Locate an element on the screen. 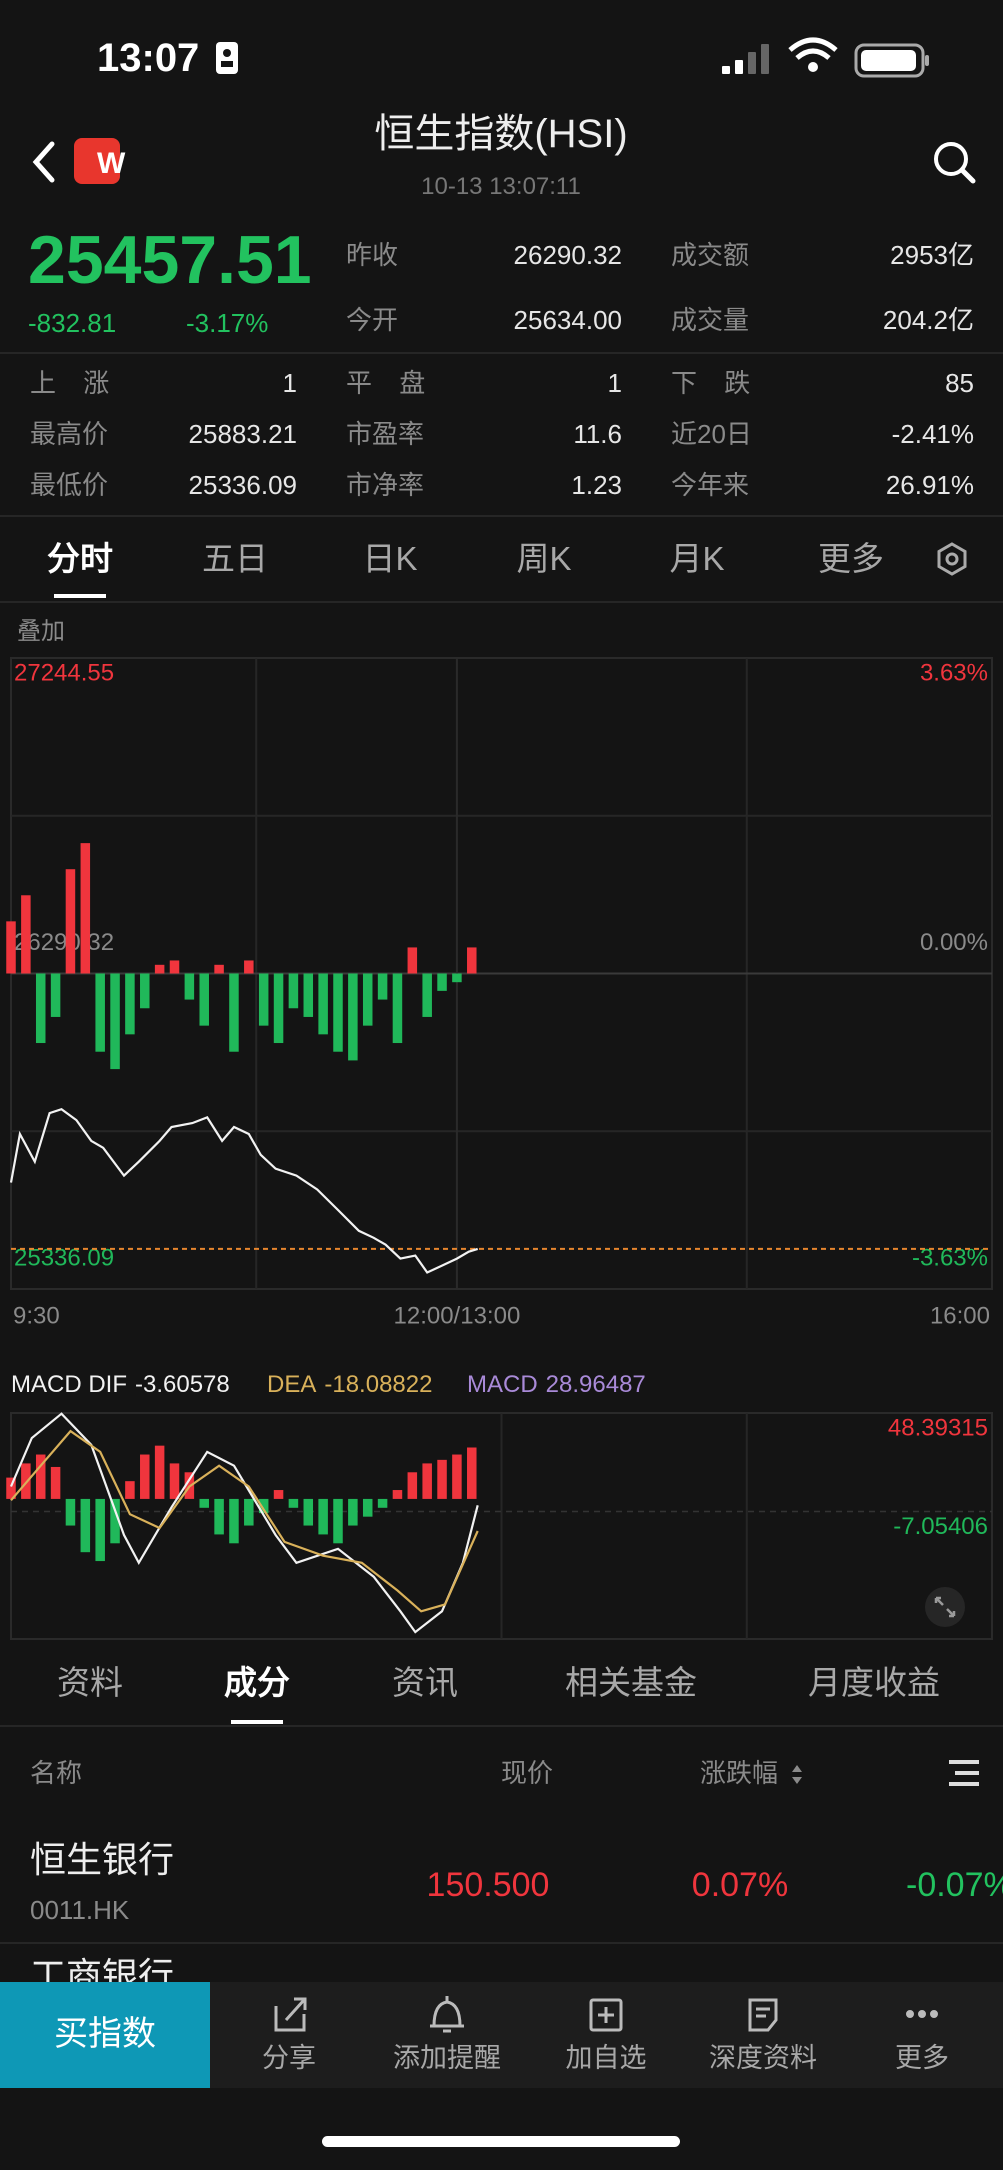 Image resolution: width=1003 pixels, height=2170 pixels. period-tab: 日K is located at coordinates (390, 558).